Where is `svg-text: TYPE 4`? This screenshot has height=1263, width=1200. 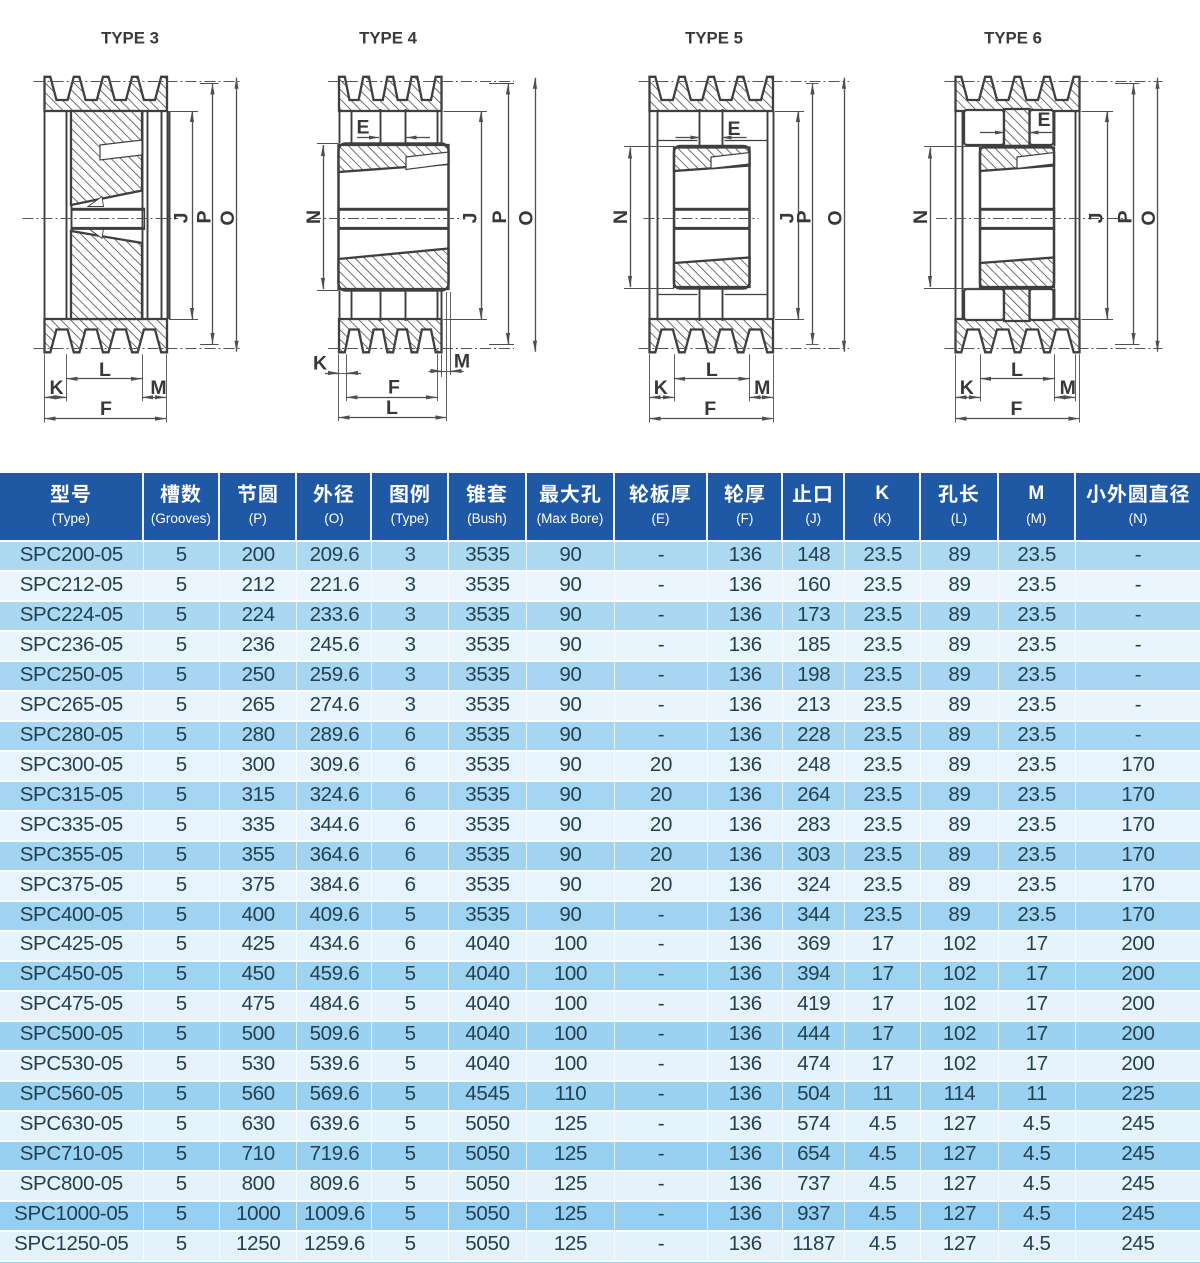
svg-text: TYPE 4 is located at coordinates (388, 38).